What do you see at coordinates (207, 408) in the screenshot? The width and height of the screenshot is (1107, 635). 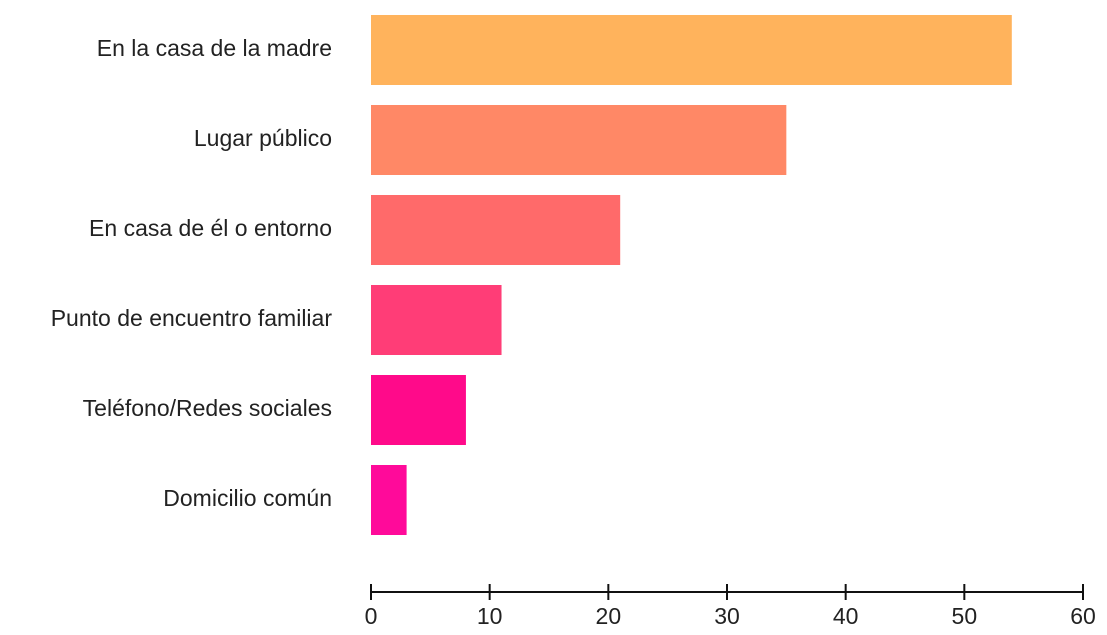 I see `y-tick-label: Teléfono/Redes sociales` at bounding box center [207, 408].